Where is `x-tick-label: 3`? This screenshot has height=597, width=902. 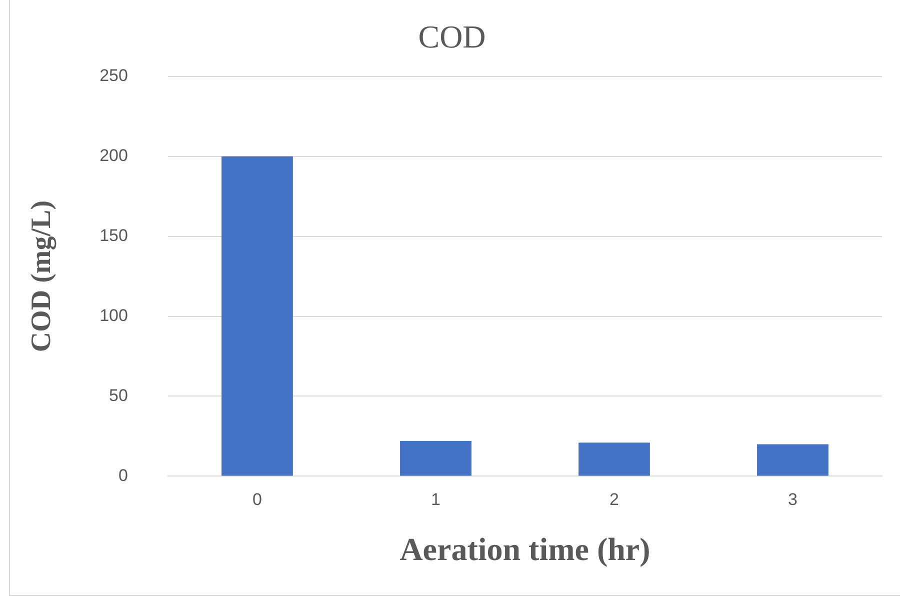 x-tick-label: 3 is located at coordinates (793, 500).